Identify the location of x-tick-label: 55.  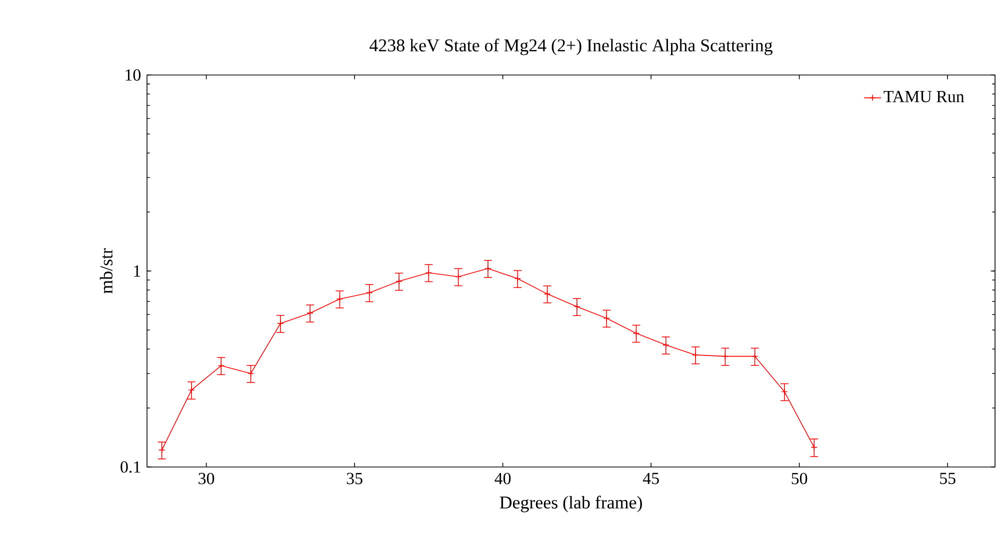
(948, 478).